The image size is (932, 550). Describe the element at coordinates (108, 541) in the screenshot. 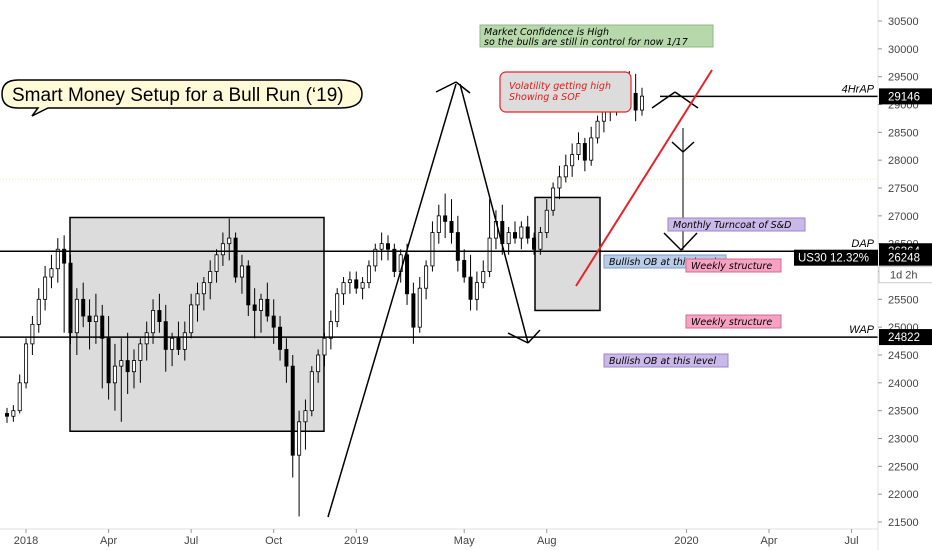

I see `time-tick-label: Apr` at that location.